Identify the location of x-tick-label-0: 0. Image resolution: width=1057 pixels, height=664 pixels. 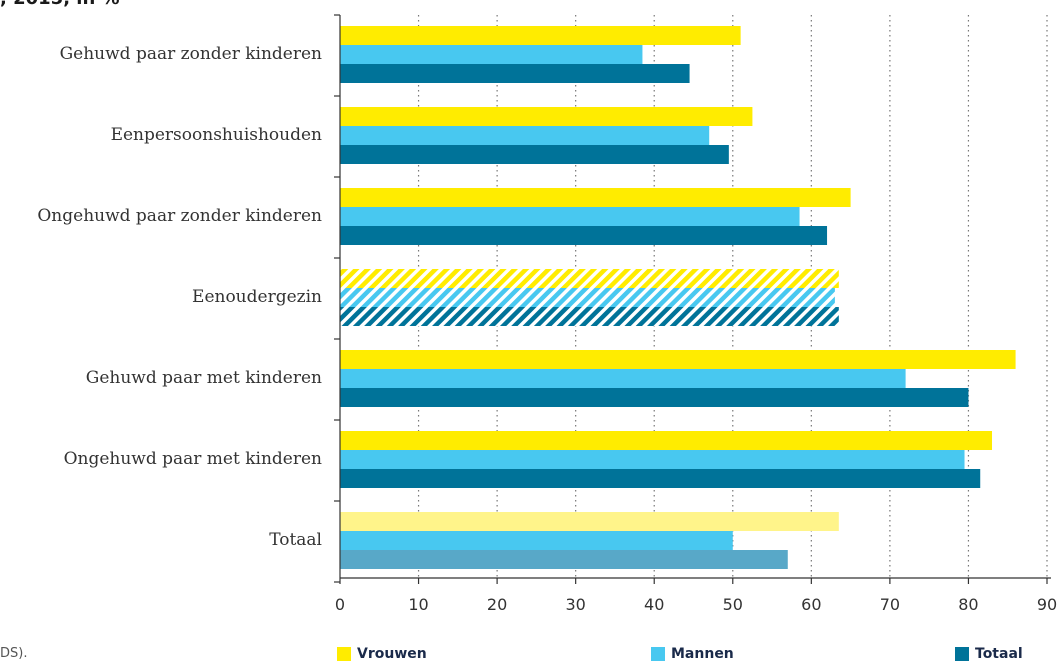
(340, 604).